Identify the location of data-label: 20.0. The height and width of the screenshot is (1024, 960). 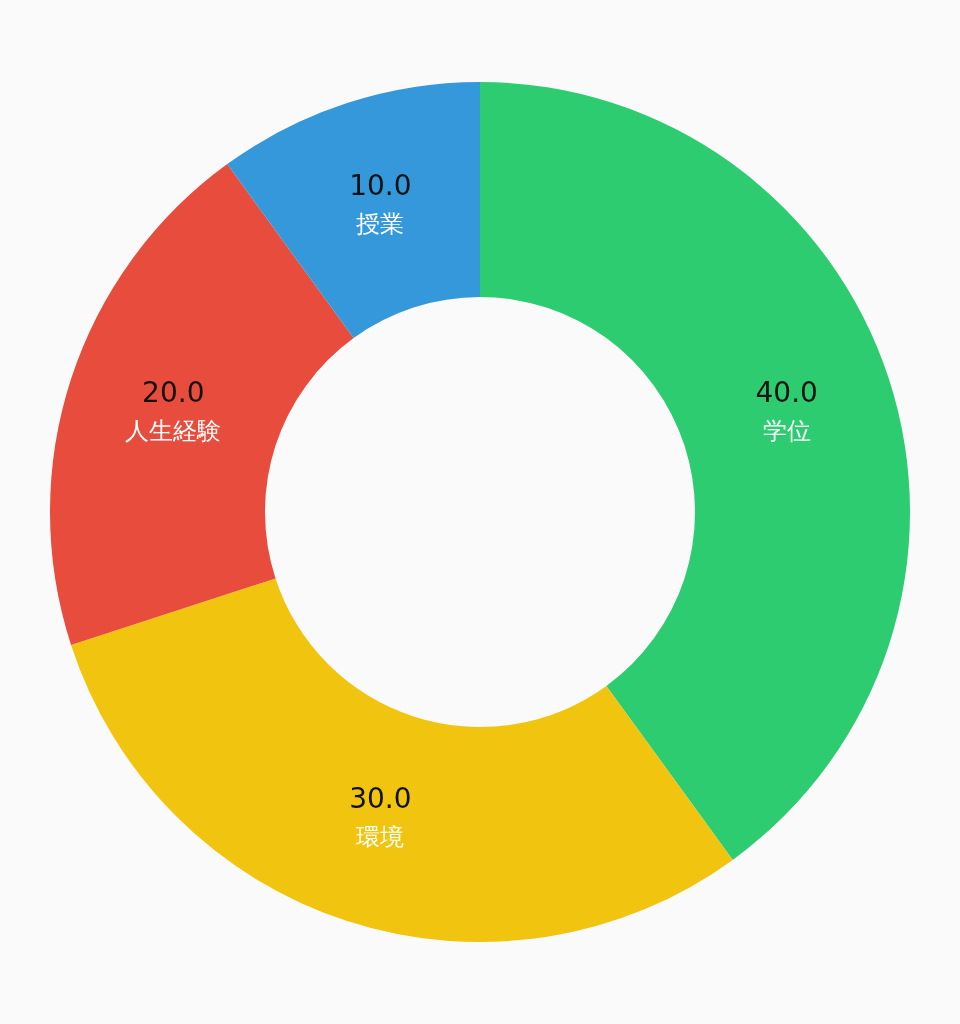
(173, 392).